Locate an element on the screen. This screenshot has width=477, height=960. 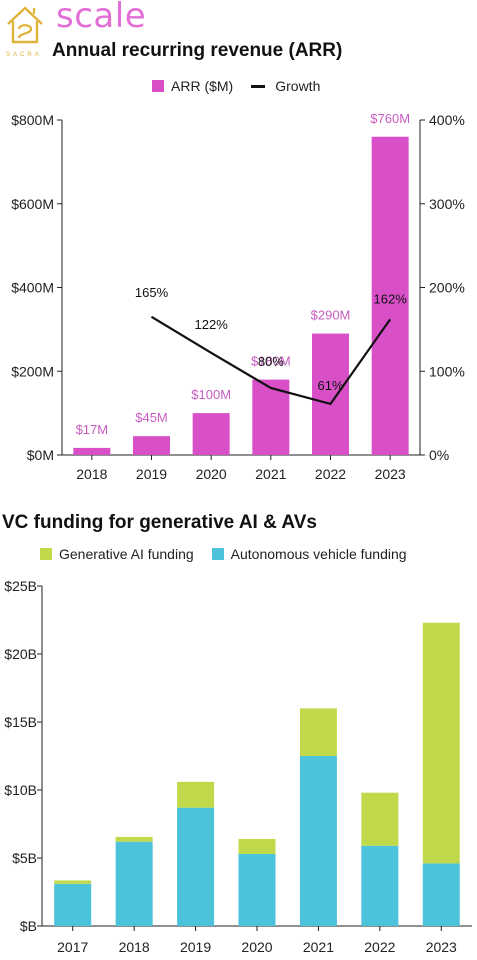
growth-point-label: 165% is located at coordinates (152, 292).